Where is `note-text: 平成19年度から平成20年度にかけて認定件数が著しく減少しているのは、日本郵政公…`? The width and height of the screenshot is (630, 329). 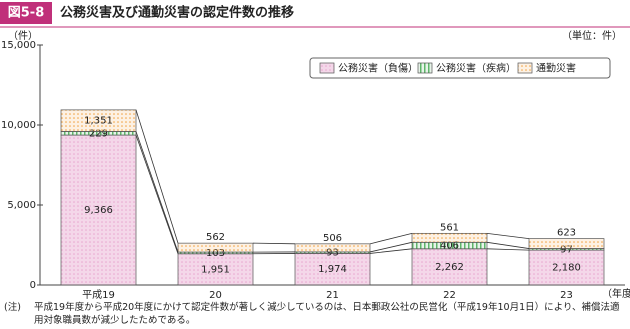 note-text: 平成19年度から平成20年度にかけて認定件数が著しく減少しているのは、日本郵政公… is located at coordinates (327, 314).